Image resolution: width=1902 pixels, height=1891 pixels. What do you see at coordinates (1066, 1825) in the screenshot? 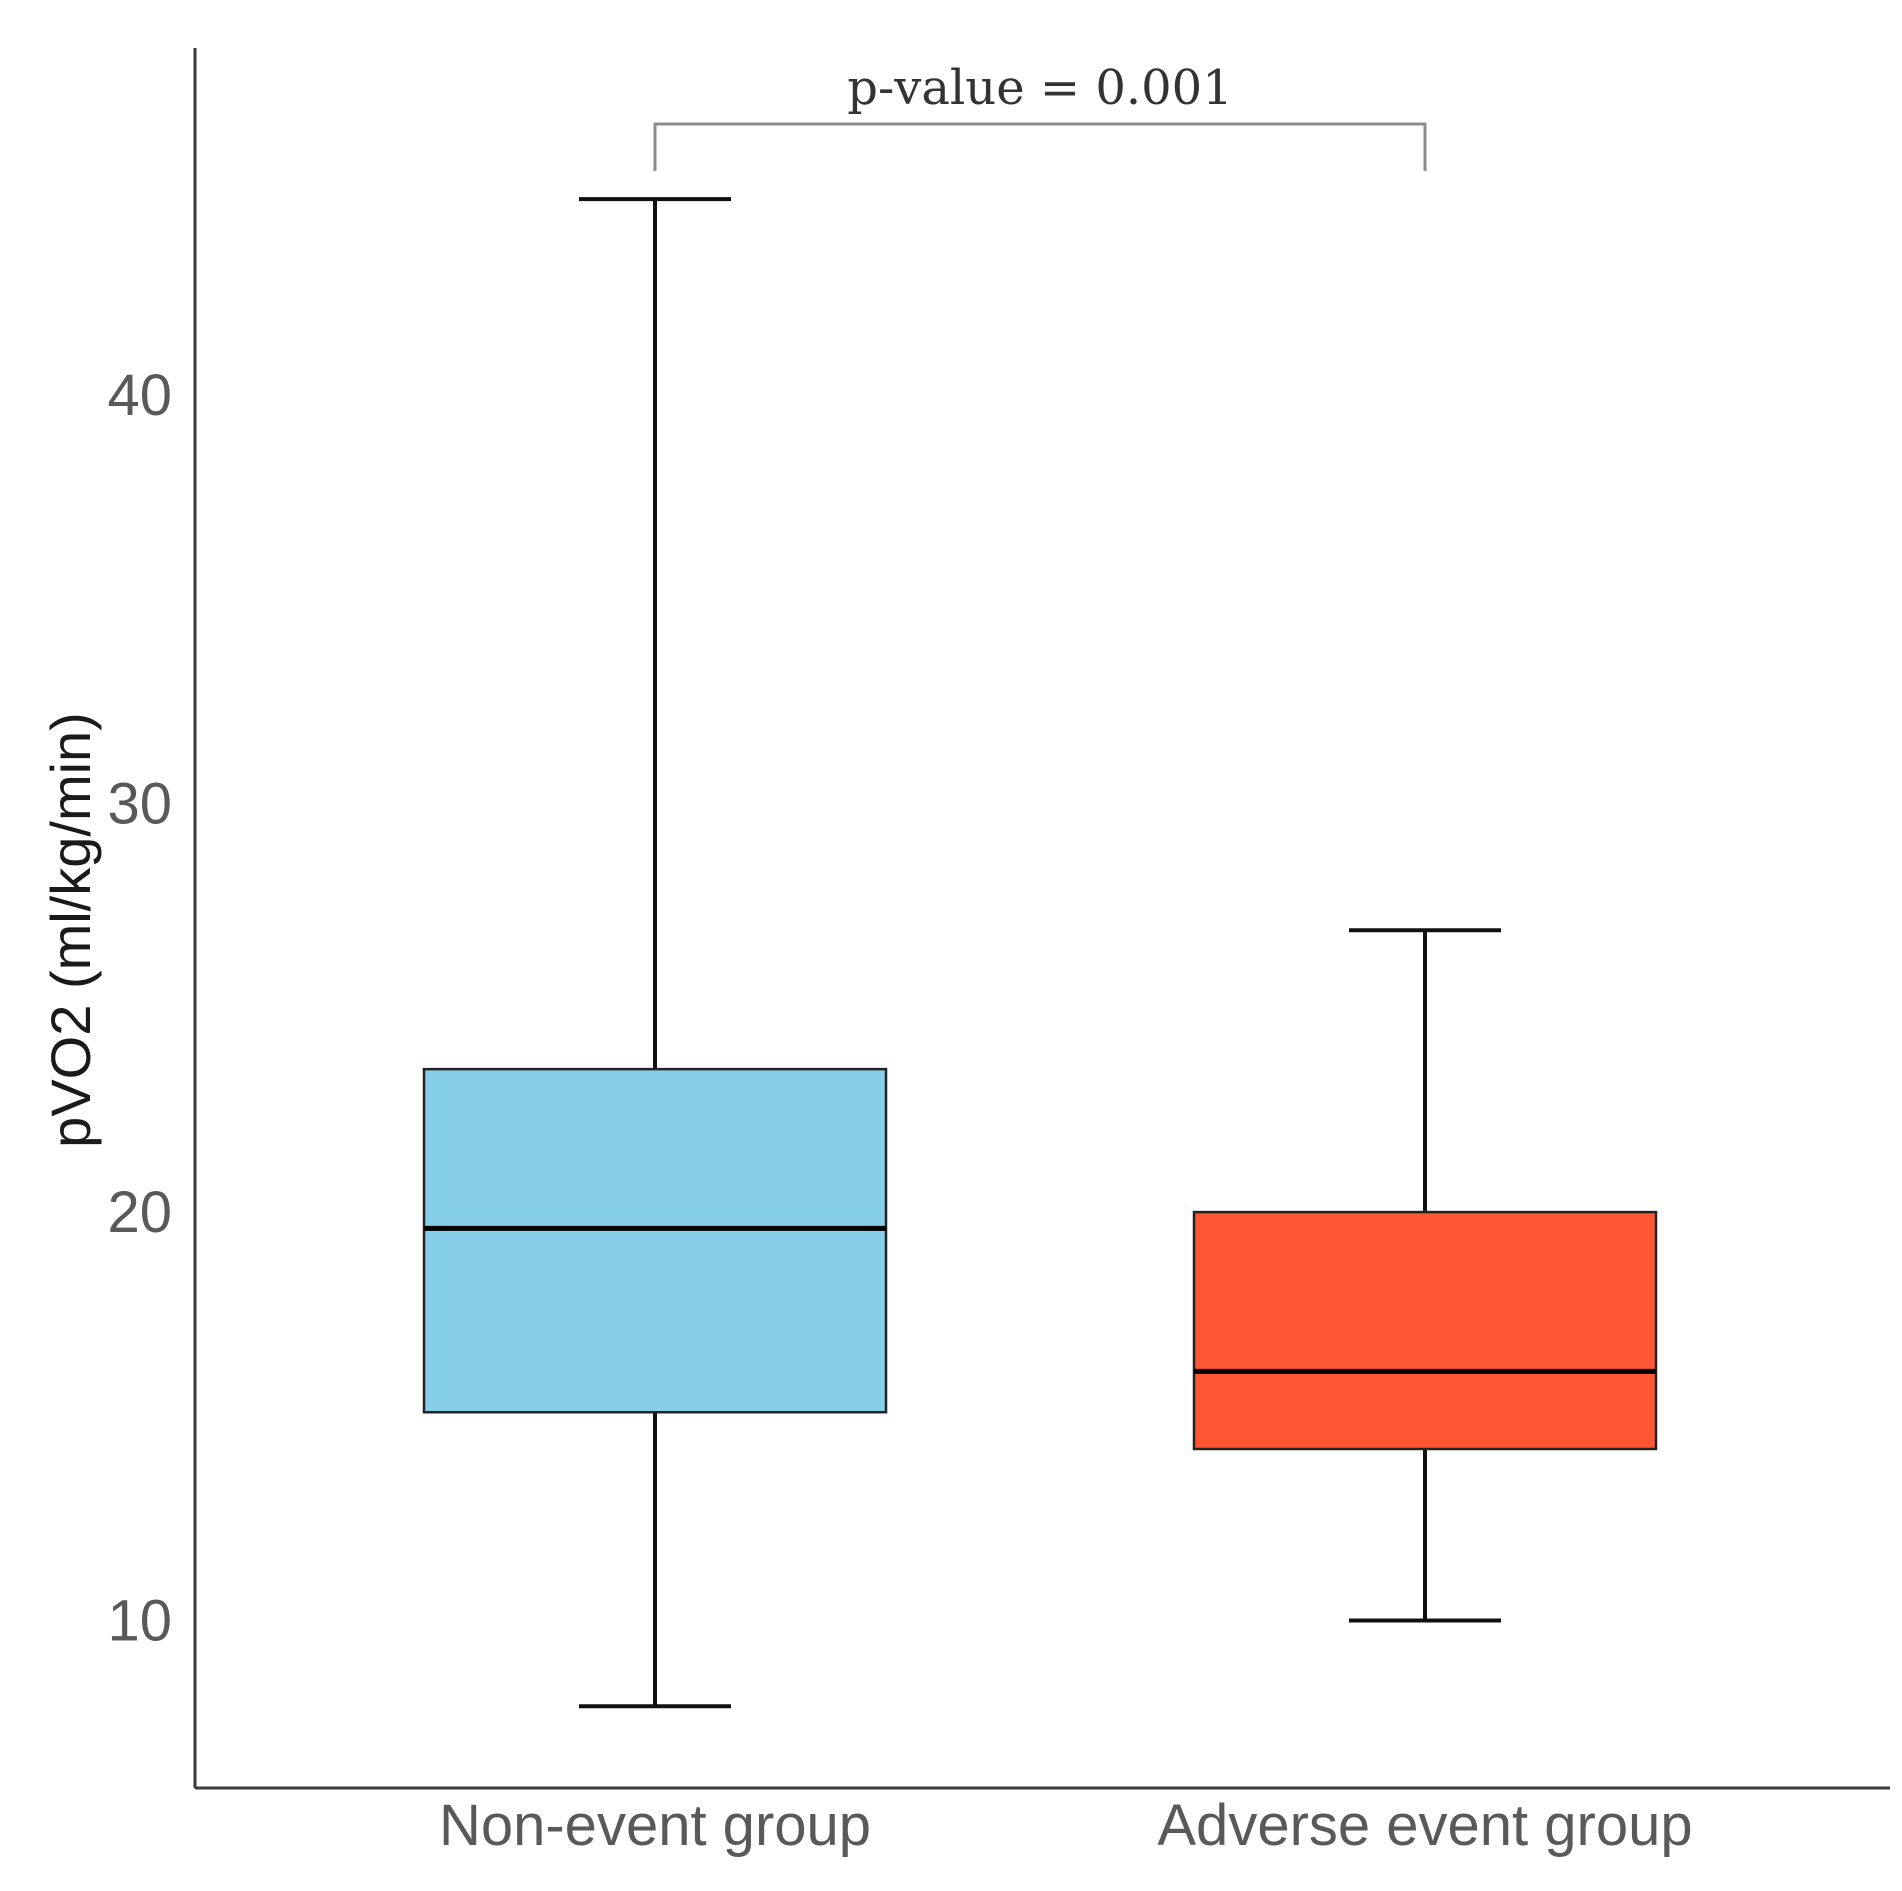
I see `x-categories: Non-event group Adverse event group` at bounding box center [1066, 1825].